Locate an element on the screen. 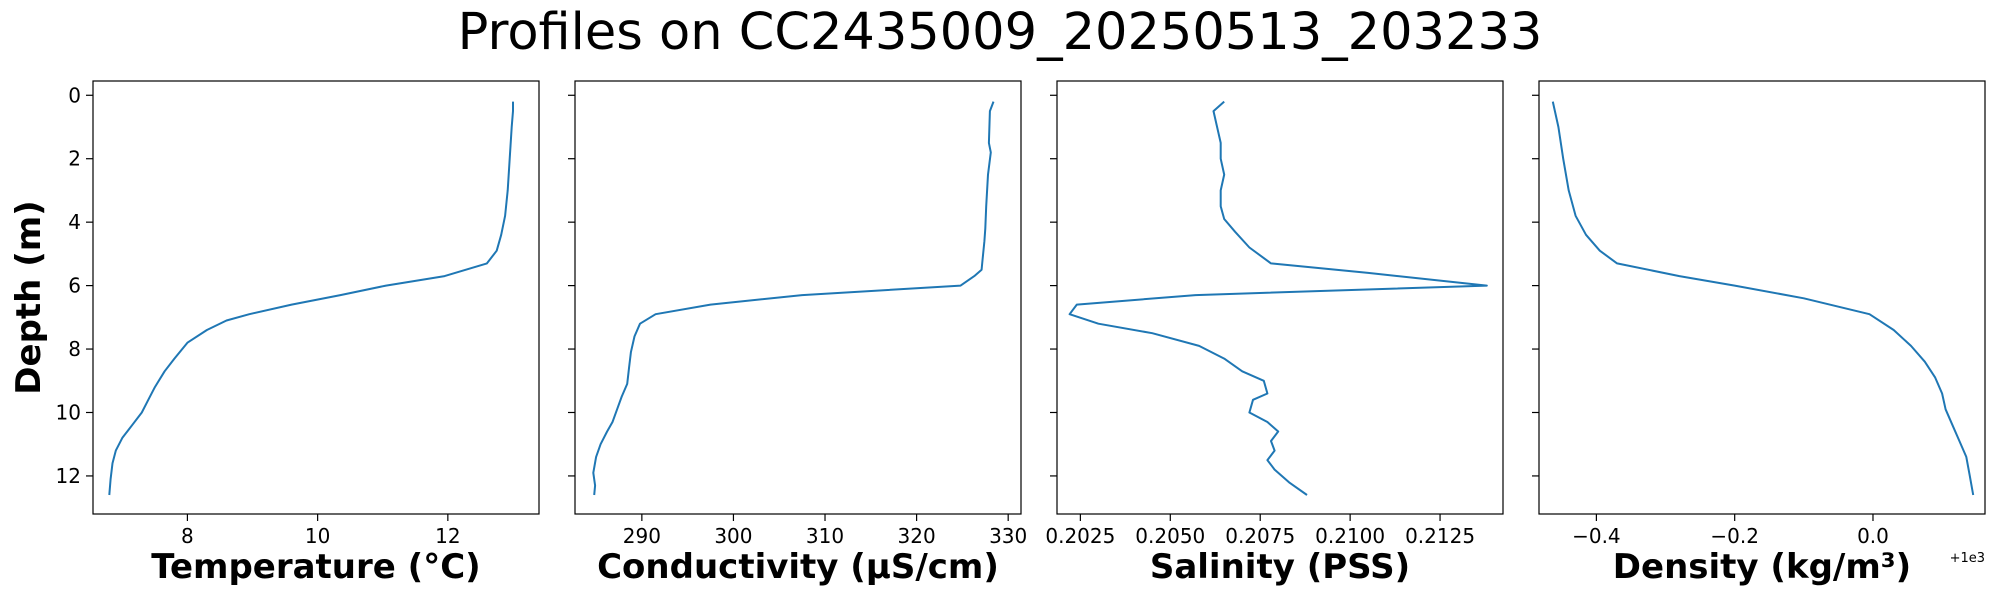 This screenshot has height=600, width=2000. x-tick-label: 8 is located at coordinates (187, 536).